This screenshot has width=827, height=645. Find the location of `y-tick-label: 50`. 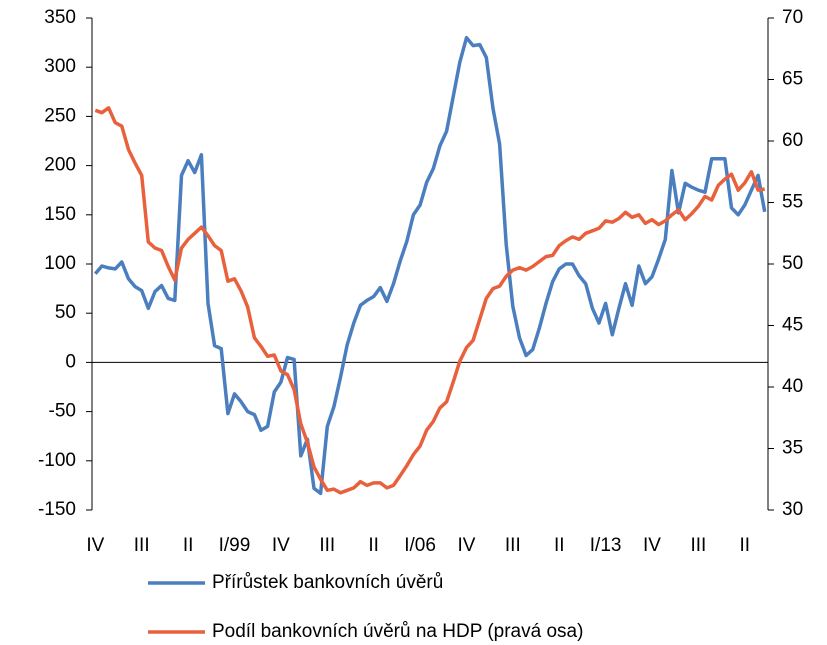

y-tick-label: 50 is located at coordinates (65, 312).